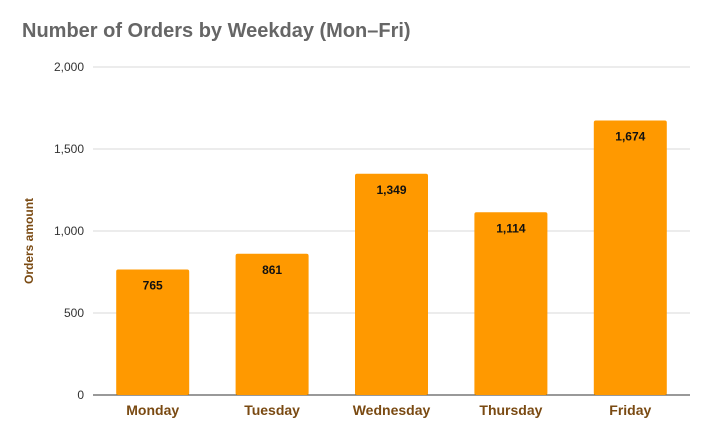 The height and width of the screenshot is (441, 713). Describe the element at coordinates (74, 313) in the screenshot. I see `y-tick-label: 500` at that location.